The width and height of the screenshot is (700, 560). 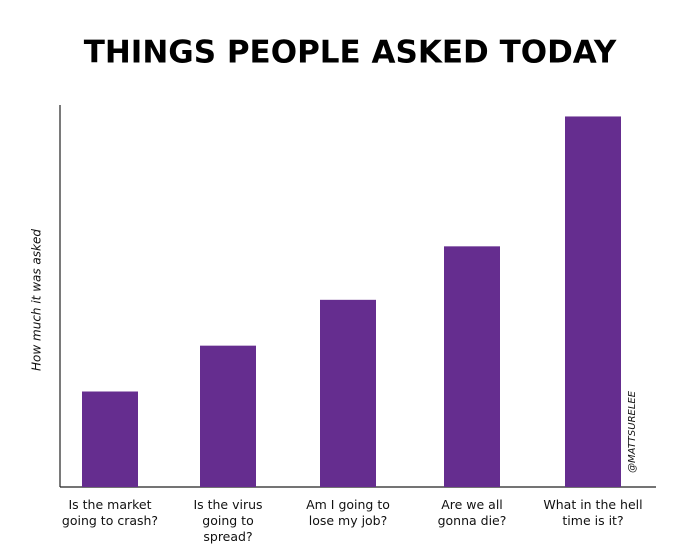 I want to click on x-tick-label: Is the market going to crash?, so click(x=110, y=512).